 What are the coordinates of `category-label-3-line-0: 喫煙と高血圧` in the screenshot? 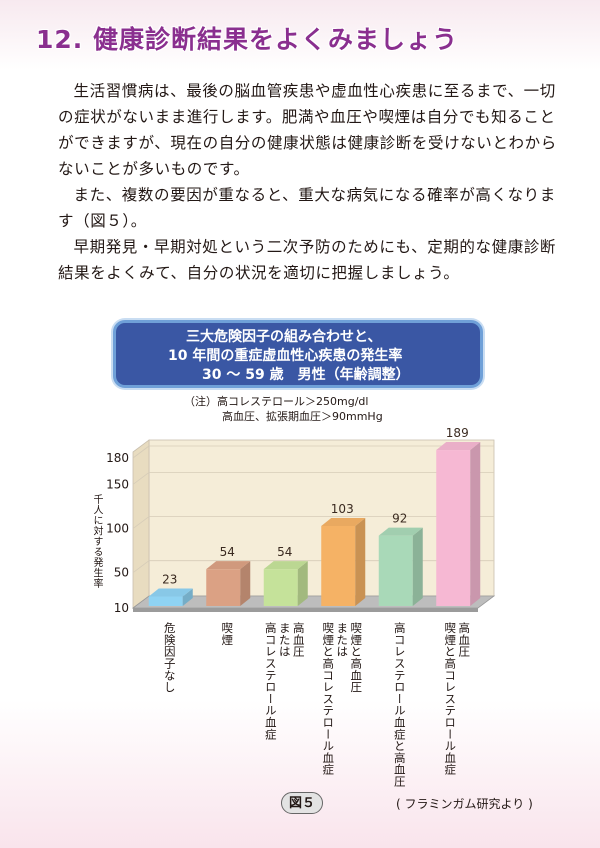 It's located at (356, 657).